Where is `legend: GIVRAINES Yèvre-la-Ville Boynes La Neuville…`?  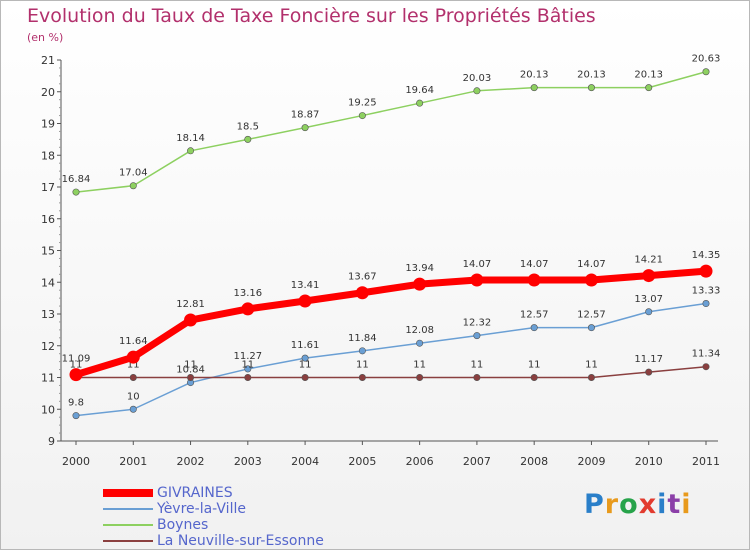
legend: GIVRAINES Yèvre-la-Ville Boynes La Neuville… is located at coordinates (213, 517).